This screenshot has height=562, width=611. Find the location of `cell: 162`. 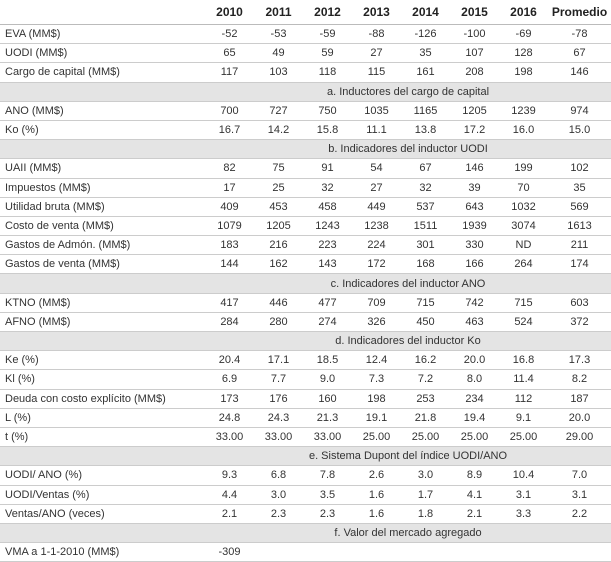

cell: 162 is located at coordinates (278, 264).